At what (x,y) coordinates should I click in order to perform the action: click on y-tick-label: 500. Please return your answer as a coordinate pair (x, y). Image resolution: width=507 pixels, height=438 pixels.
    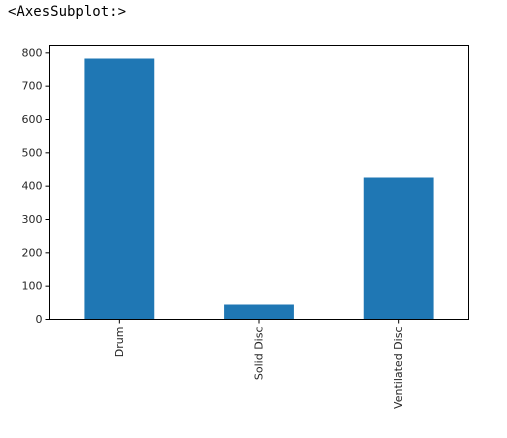
    Looking at the image, I should click on (32, 152).